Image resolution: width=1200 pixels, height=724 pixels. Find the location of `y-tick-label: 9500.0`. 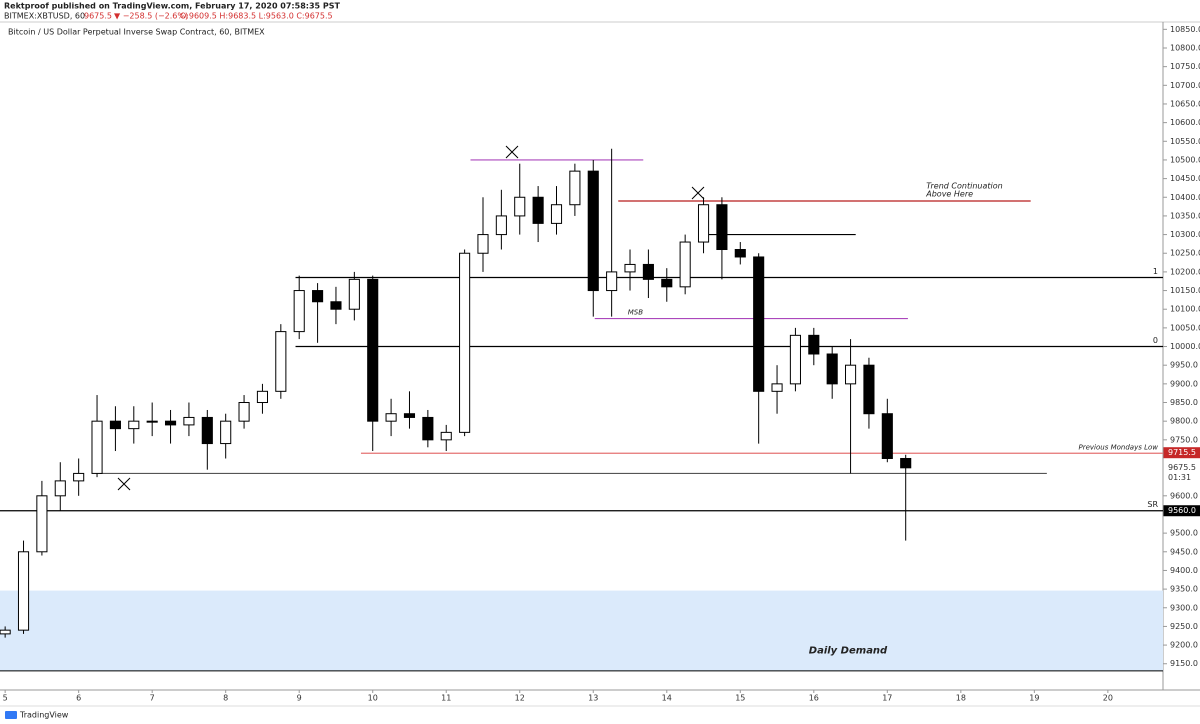

y-tick-label: 9500.0 is located at coordinates (1184, 533).